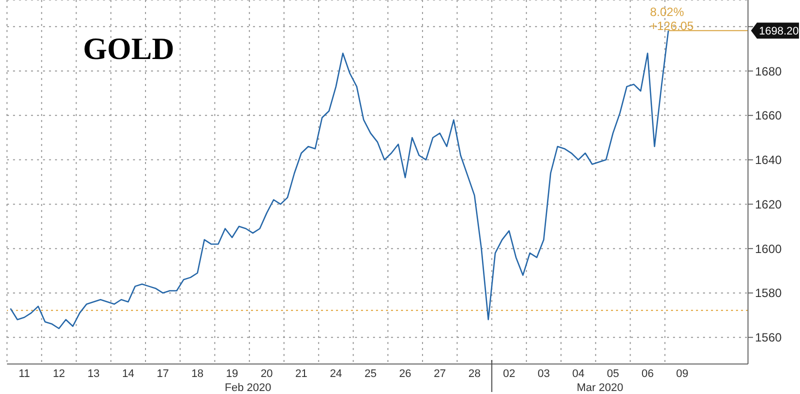 This screenshot has height=394, width=800. I want to click on y-tick-label: 1560, so click(768, 337).